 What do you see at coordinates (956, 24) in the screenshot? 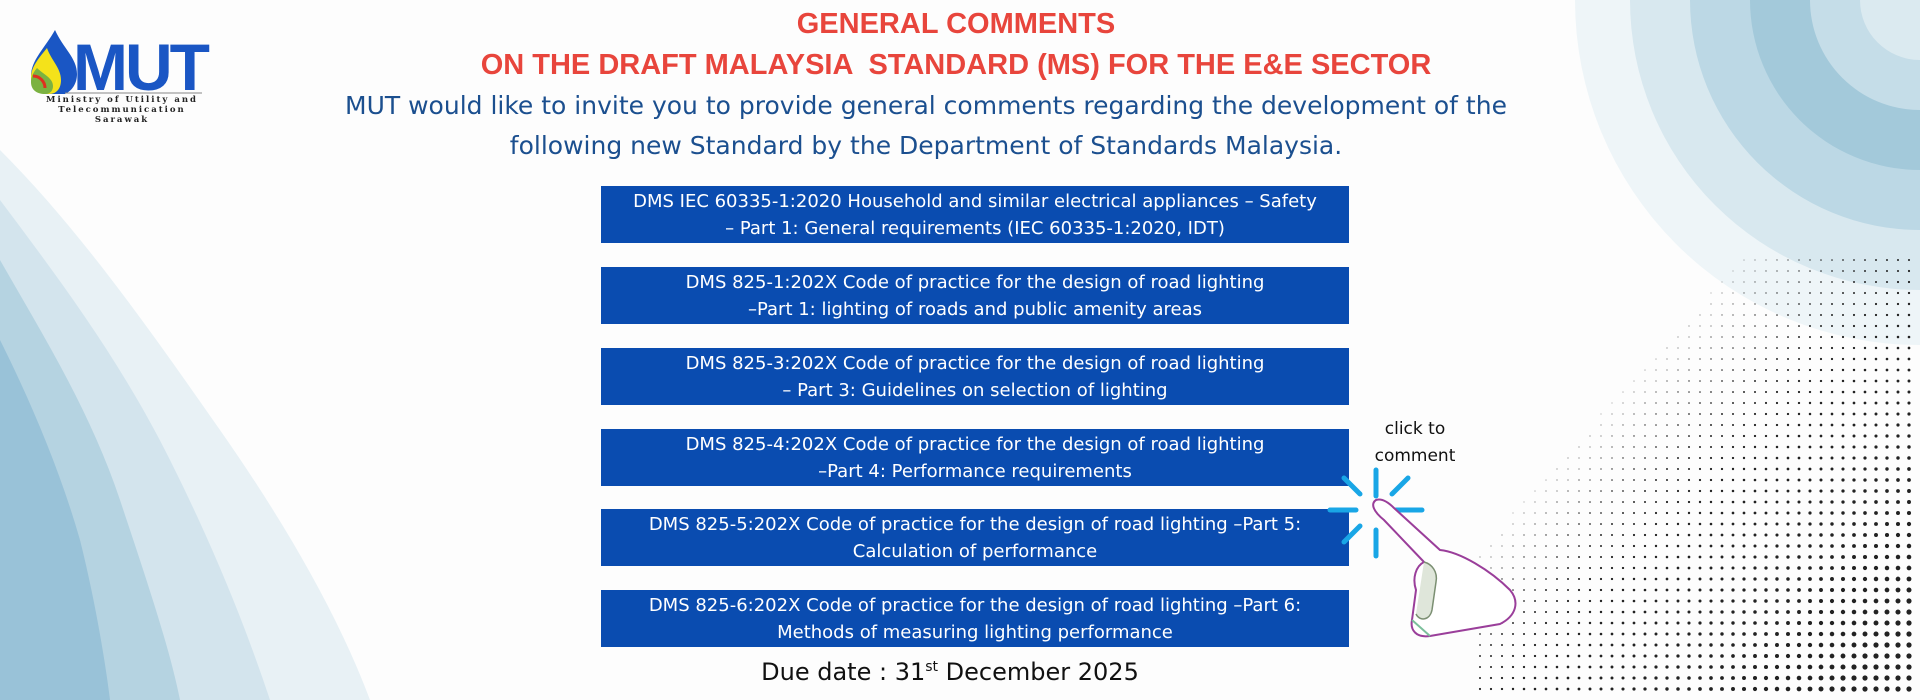
I see `page-title-line1: GENERAL COMMENTS` at bounding box center [956, 24].